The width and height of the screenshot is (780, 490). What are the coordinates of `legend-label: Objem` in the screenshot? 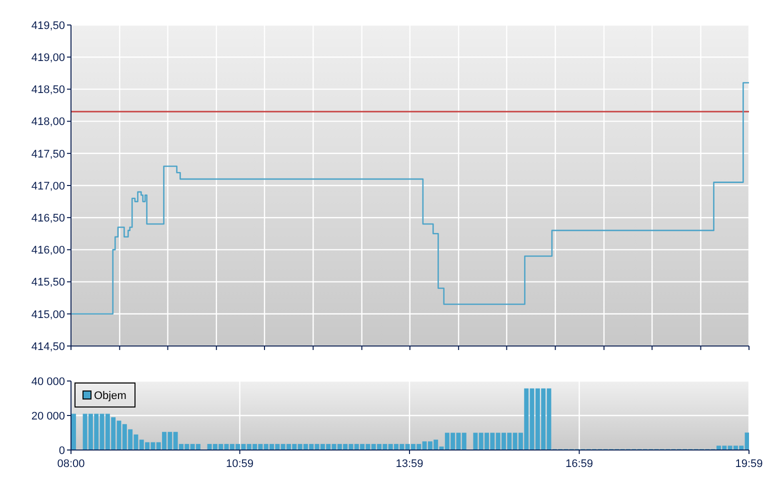 It's located at (110, 396).